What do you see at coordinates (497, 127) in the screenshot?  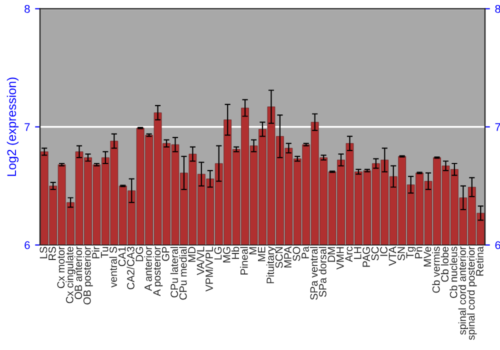 I see `y2-tick-label: 7` at bounding box center [497, 127].